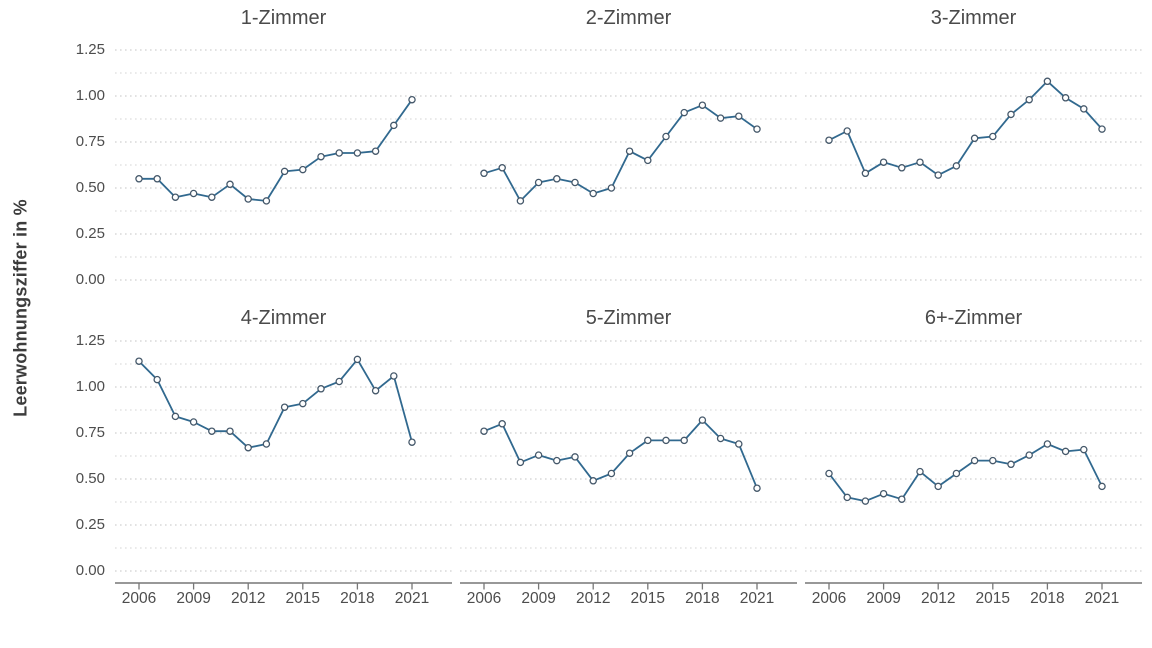  I want to click on panel-title-6plus-zimmer: 6+-Zimmer, so click(973, 318).